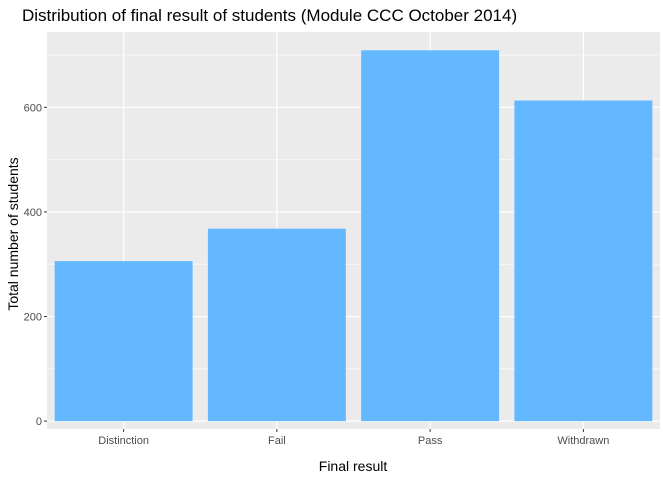 The width and height of the screenshot is (663, 486). I want to click on y-tick-label: 200, so click(33, 318).